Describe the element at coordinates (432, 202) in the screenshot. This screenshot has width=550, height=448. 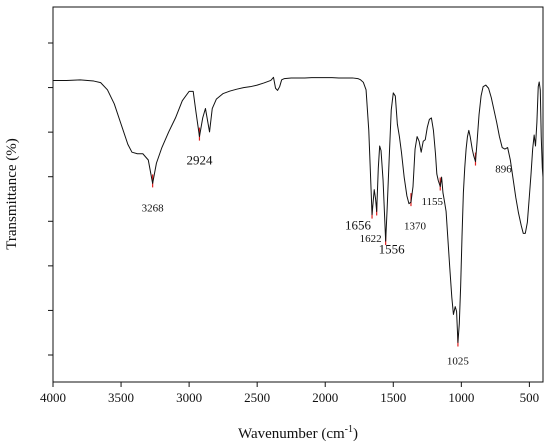
I see `peak-label: 1155` at that location.